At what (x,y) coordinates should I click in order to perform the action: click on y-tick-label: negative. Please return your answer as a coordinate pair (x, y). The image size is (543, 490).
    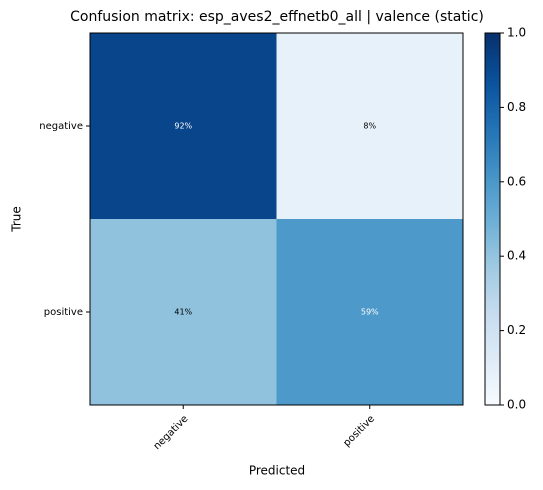
    Looking at the image, I should click on (61, 126).